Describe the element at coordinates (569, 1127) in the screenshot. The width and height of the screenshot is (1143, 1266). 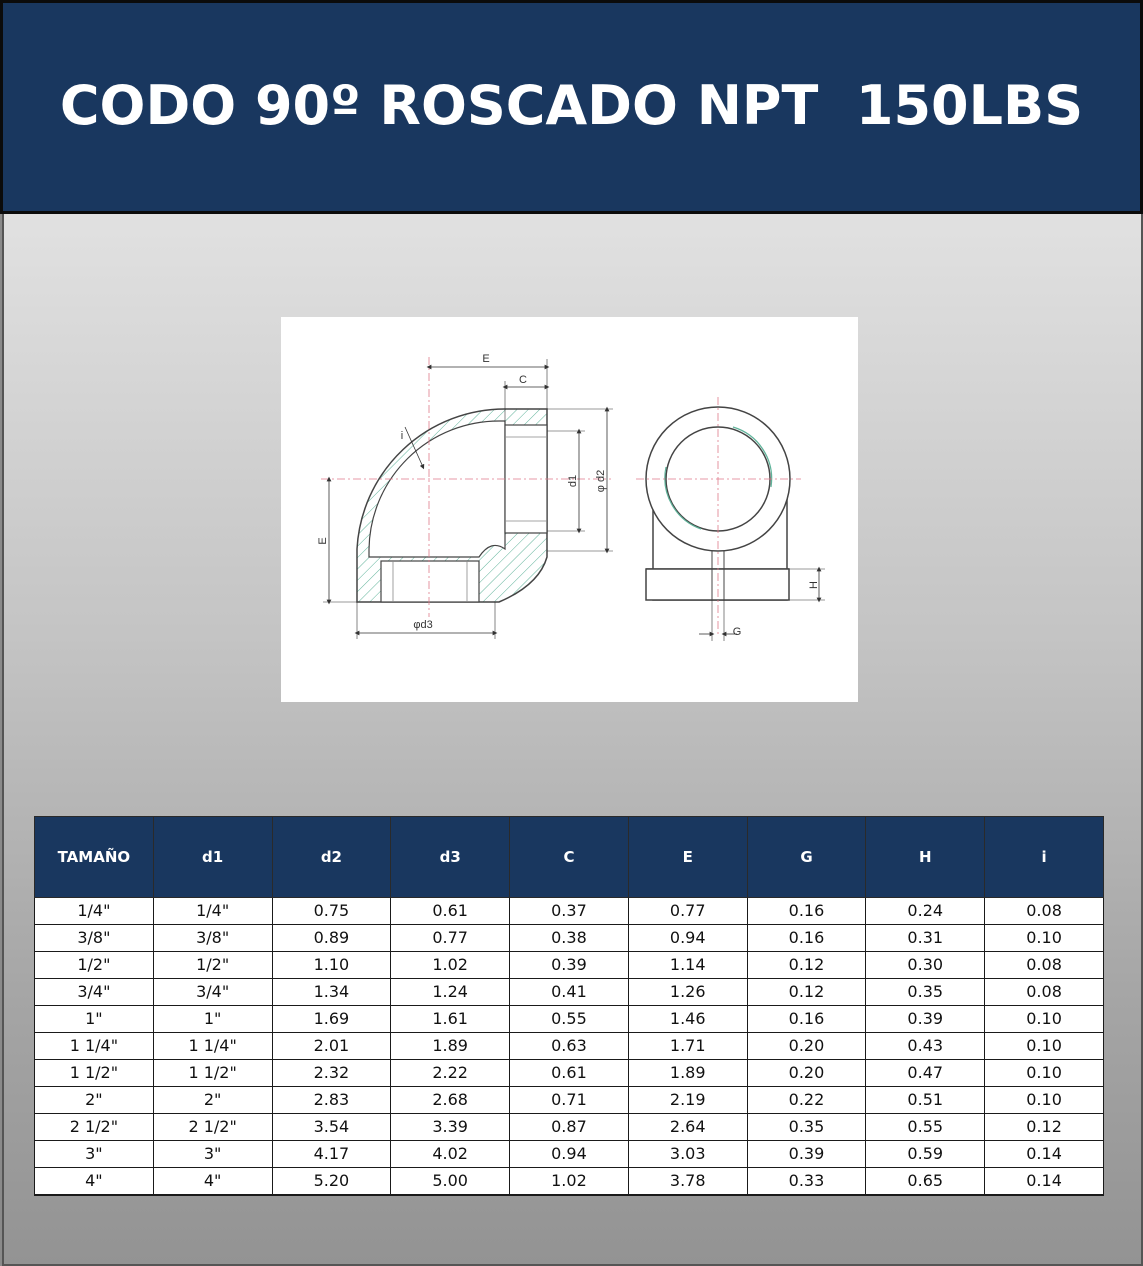
I see `table-row: 2 1/2" 2 1/2" 3.54 3.39 0.87 2.64 0.35 0.55 0.12` at that location.